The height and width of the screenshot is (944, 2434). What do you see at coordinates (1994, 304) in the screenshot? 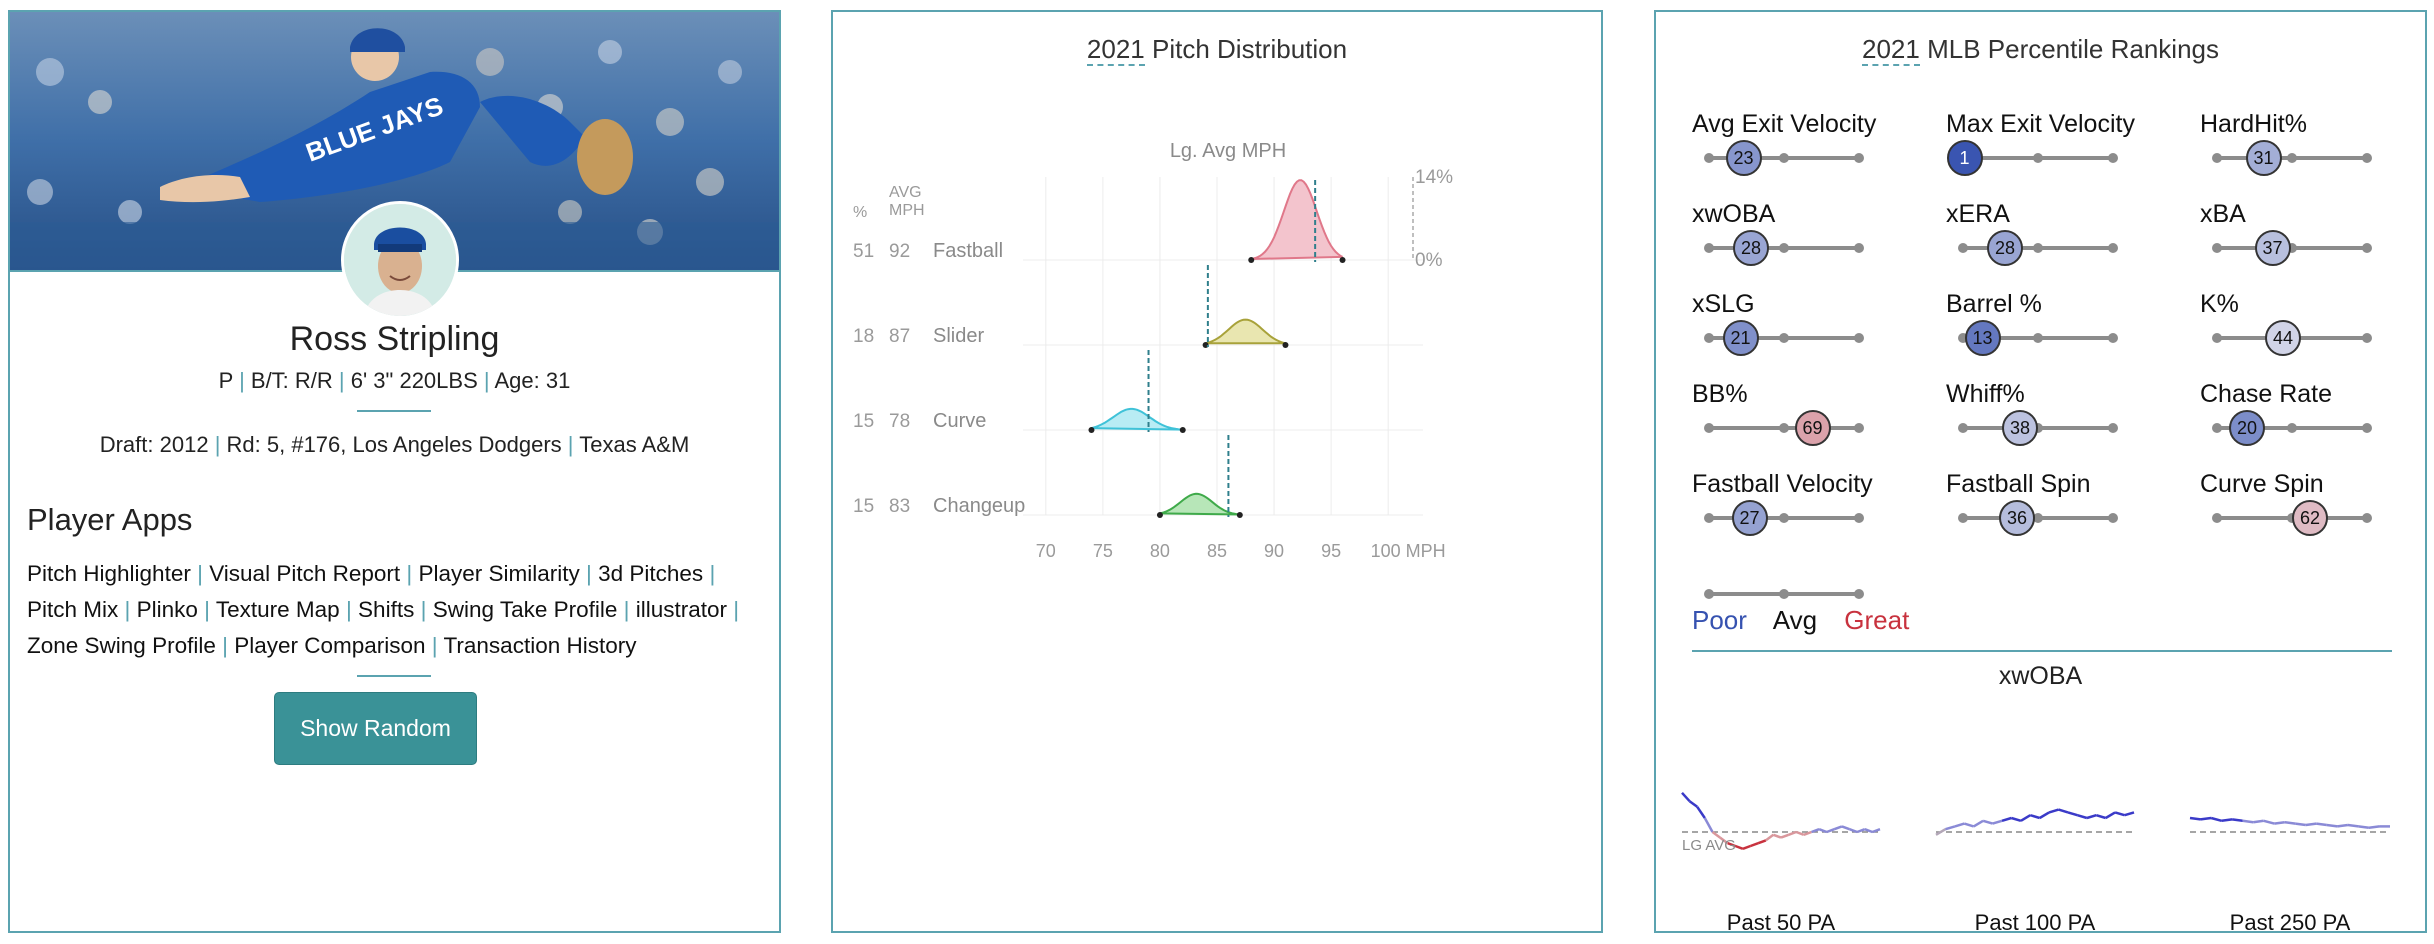
I see `percentile-label: Barrel %` at bounding box center [1994, 304].